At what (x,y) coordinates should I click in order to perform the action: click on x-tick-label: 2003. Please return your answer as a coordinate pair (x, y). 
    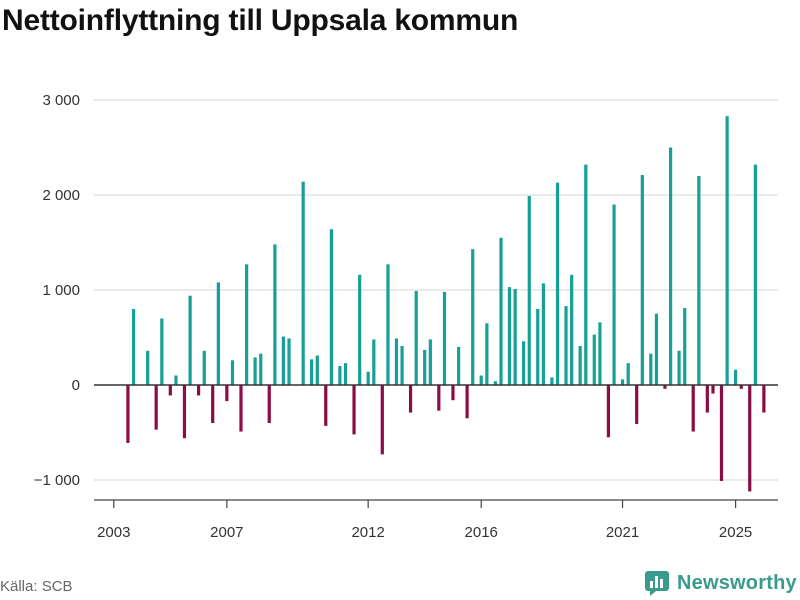
    Looking at the image, I should click on (113, 532).